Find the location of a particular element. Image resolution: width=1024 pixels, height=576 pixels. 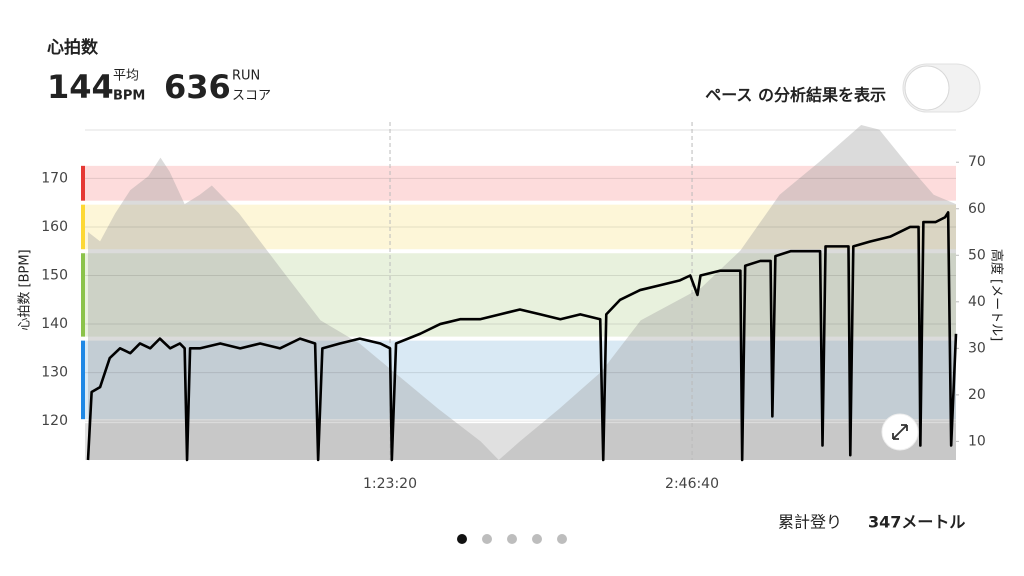

y-tick-label: 170 is located at coordinates (54, 178).